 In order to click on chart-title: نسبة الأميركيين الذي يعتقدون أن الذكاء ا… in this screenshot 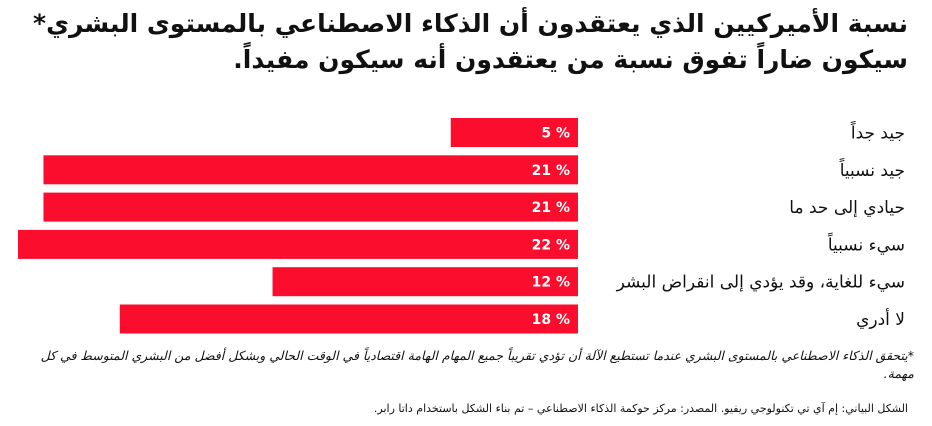, I will do `click(470, 41)`.